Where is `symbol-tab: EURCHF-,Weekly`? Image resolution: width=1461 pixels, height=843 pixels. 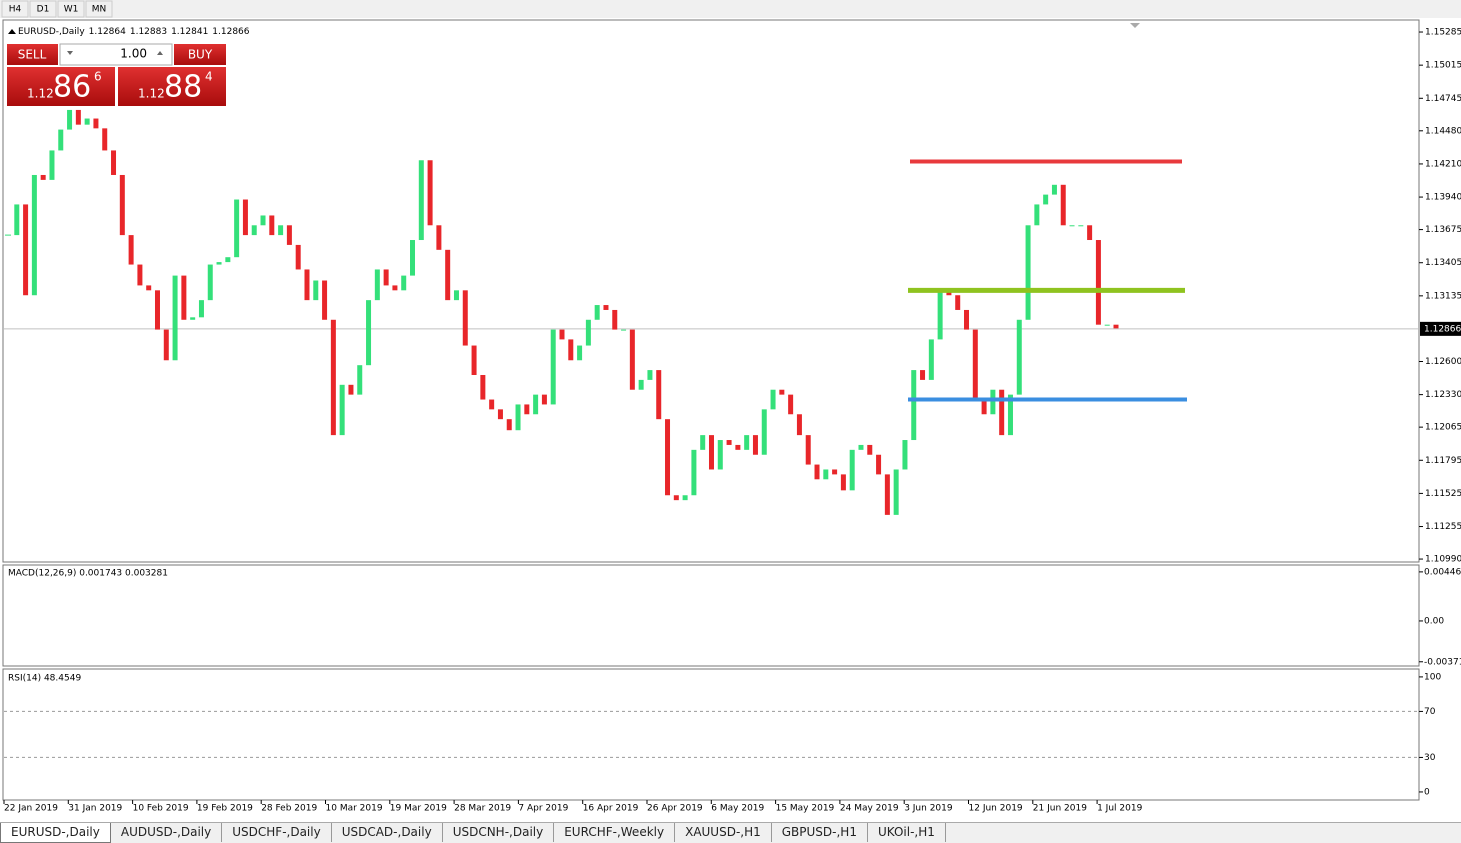 symbol-tab: EURCHF-,Weekly is located at coordinates (615, 832).